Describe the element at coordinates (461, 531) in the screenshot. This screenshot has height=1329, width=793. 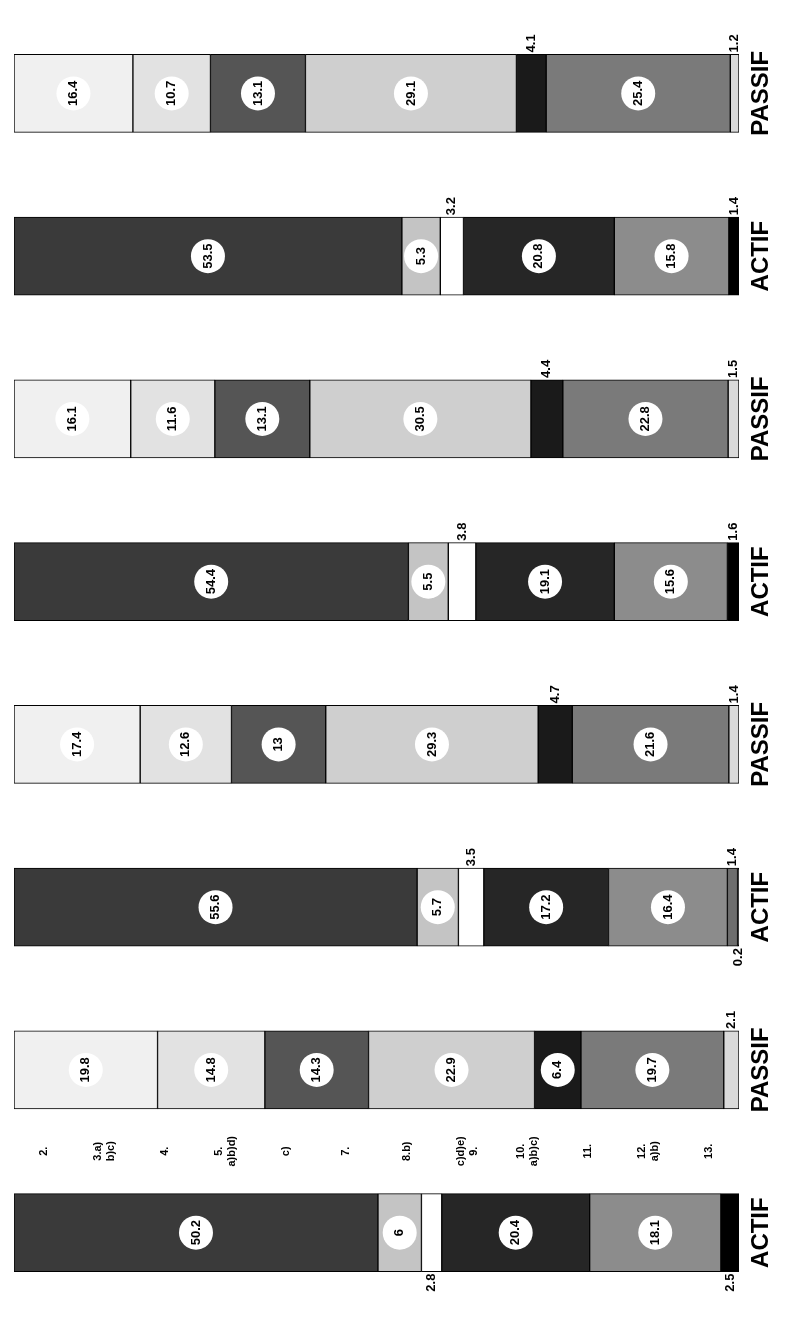
I see `data-label: 3.8` at that location.